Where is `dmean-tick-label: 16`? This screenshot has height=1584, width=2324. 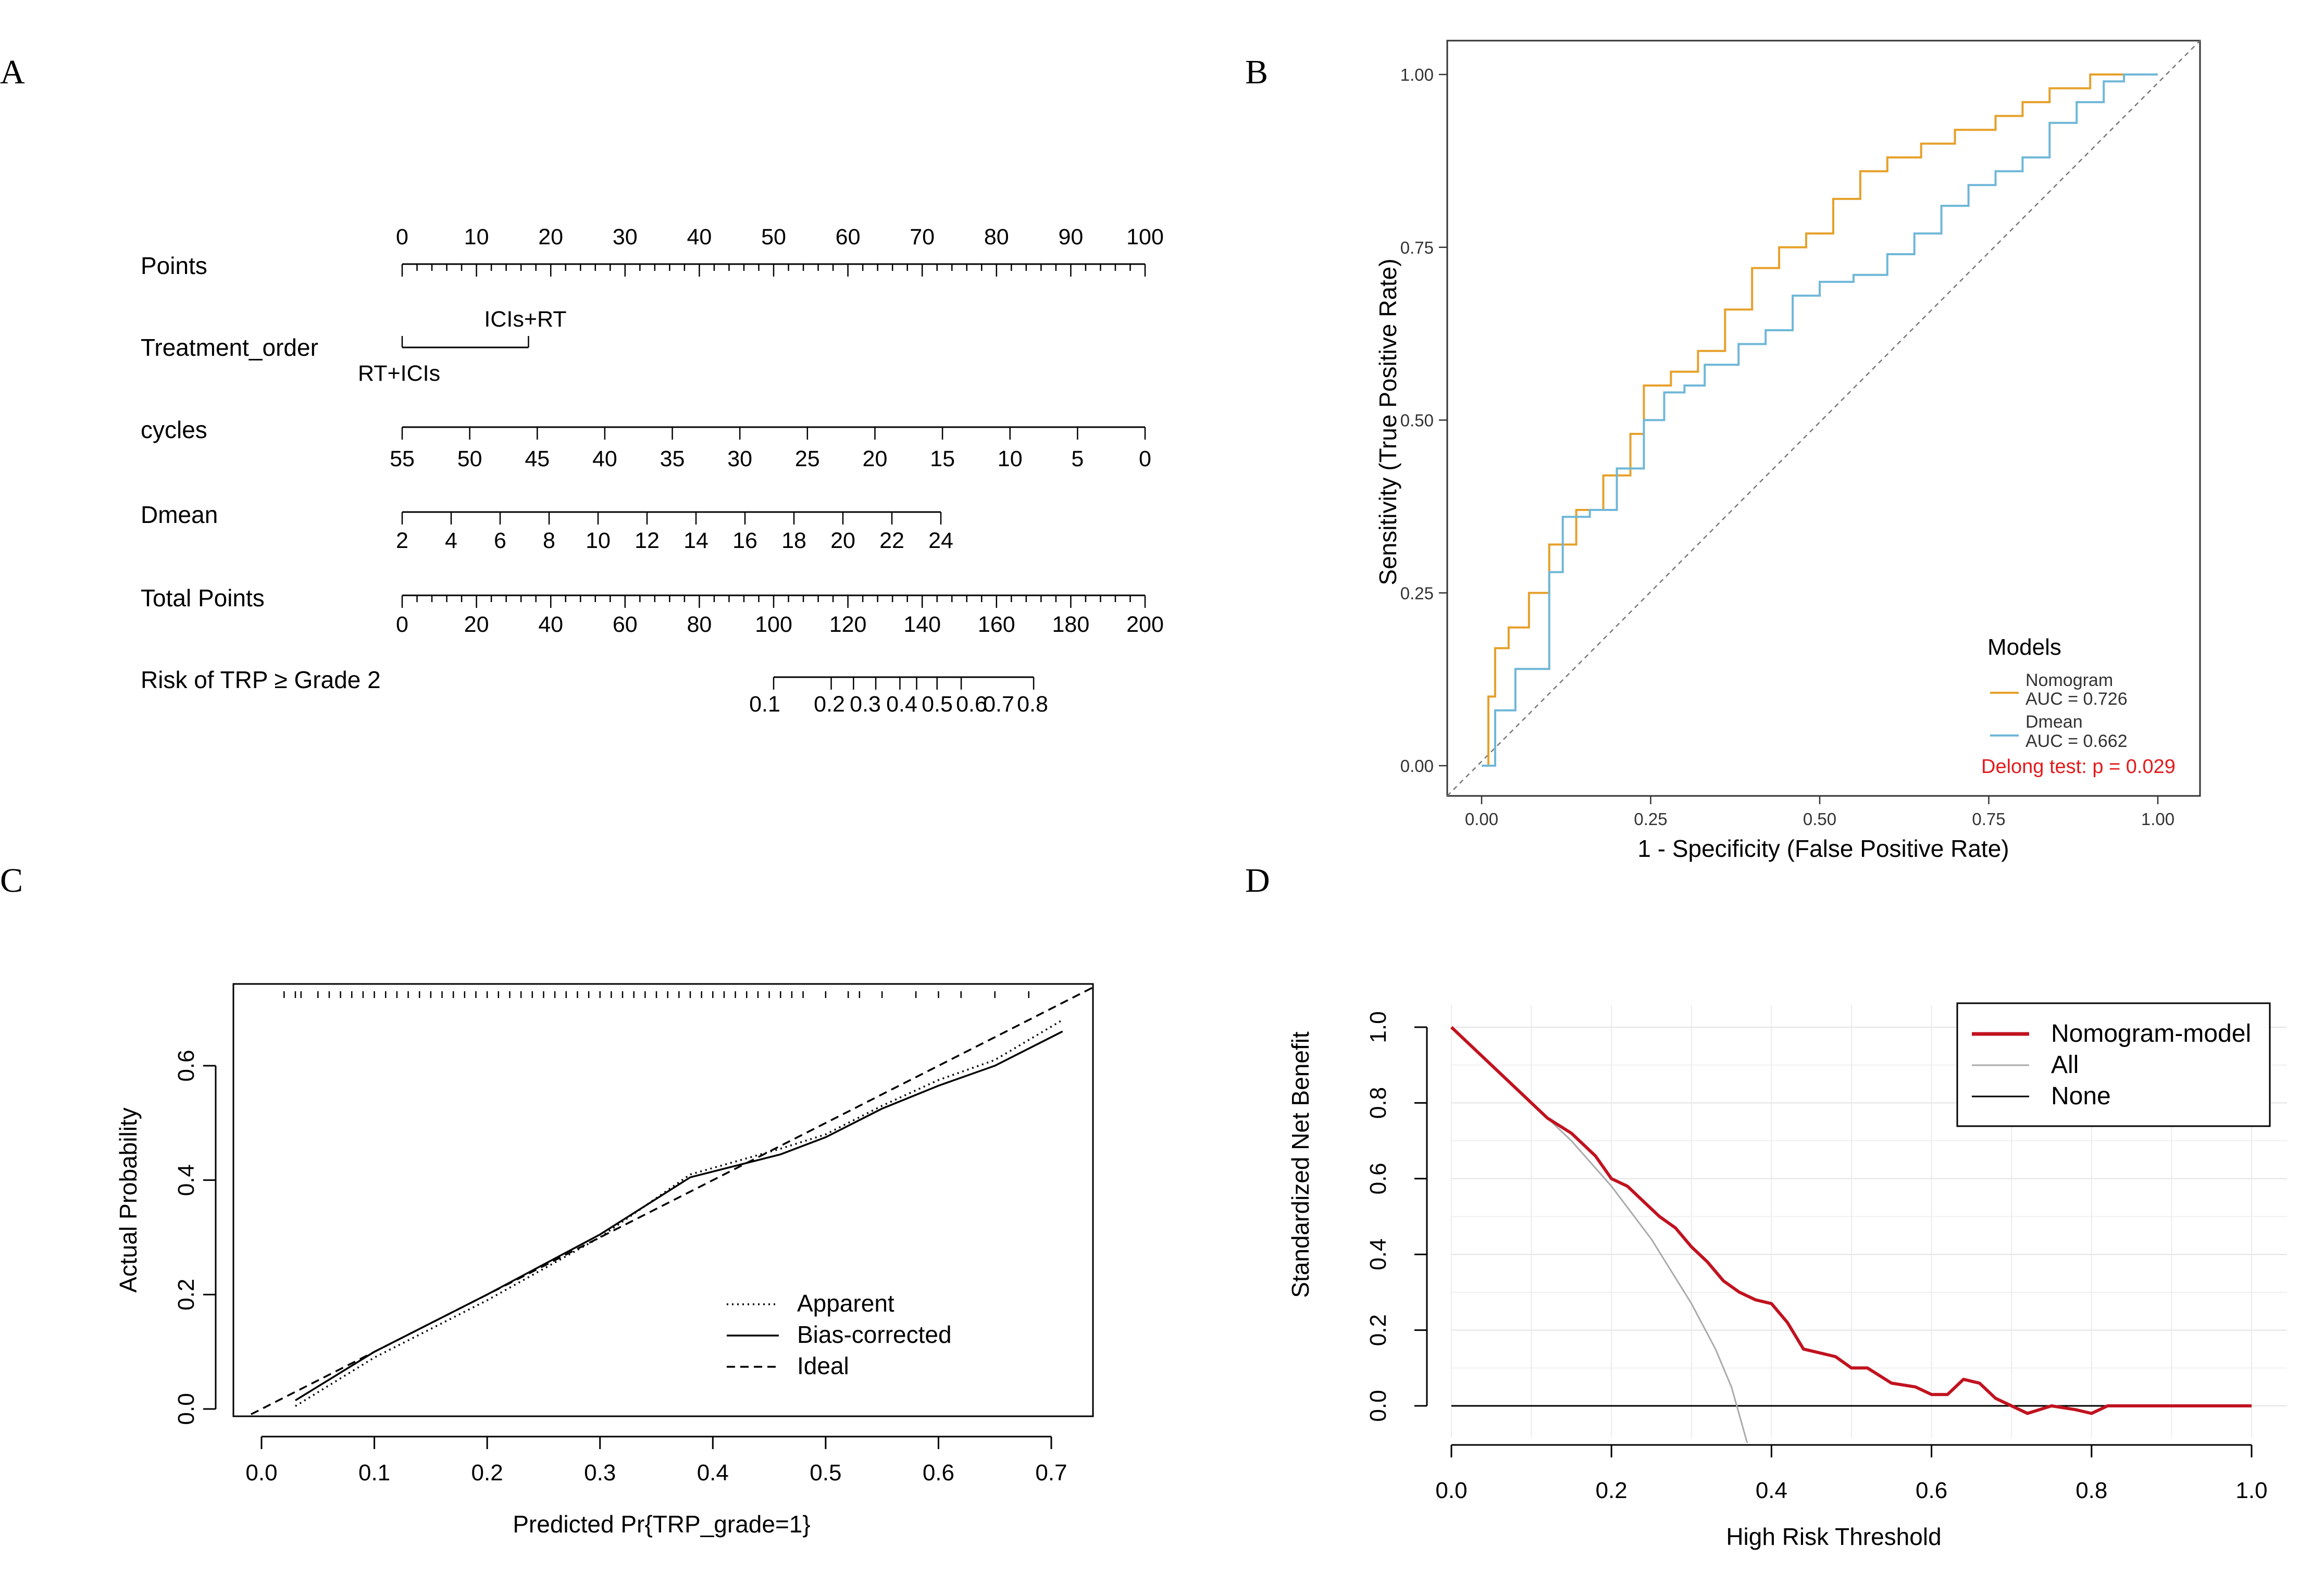 dmean-tick-label: 16 is located at coordinates (745, 540).